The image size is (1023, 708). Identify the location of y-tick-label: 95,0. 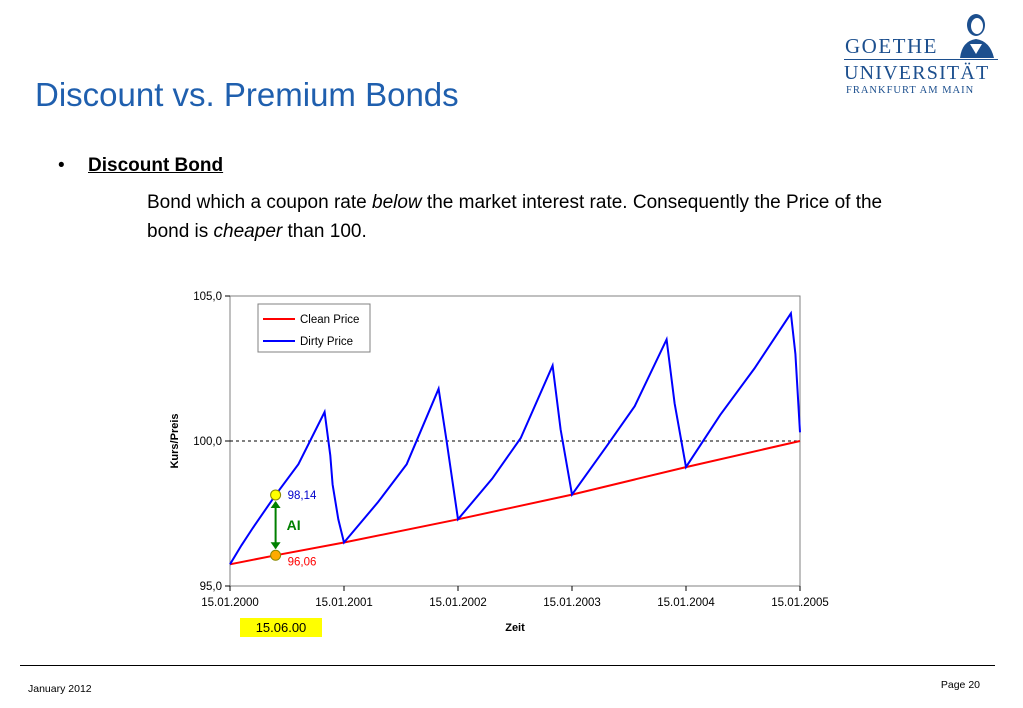
(211, 587).